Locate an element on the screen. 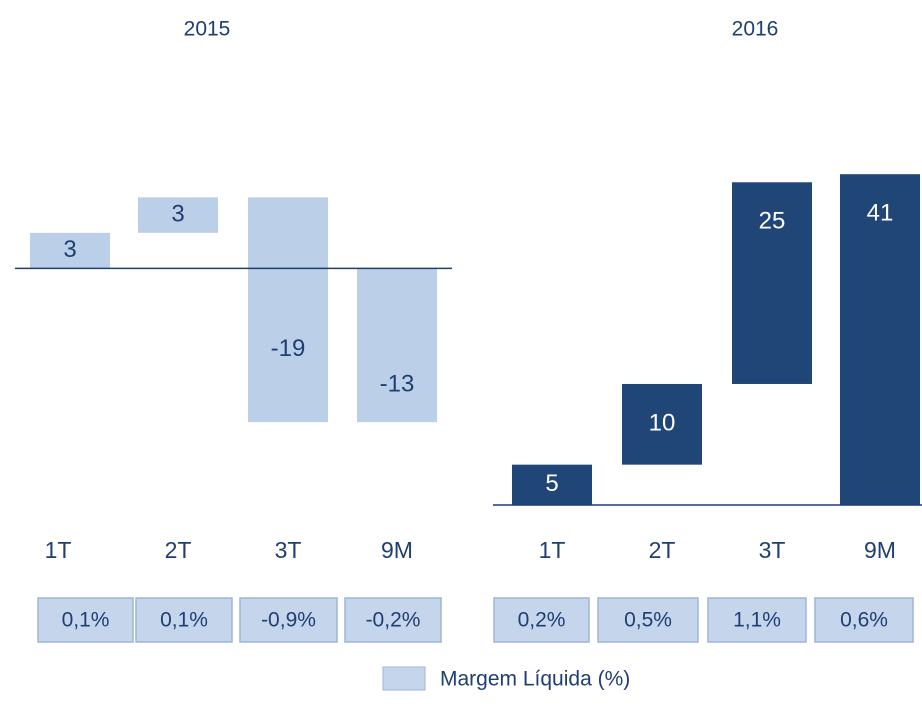  data-label: 5 is located at coordinates (551, 483).